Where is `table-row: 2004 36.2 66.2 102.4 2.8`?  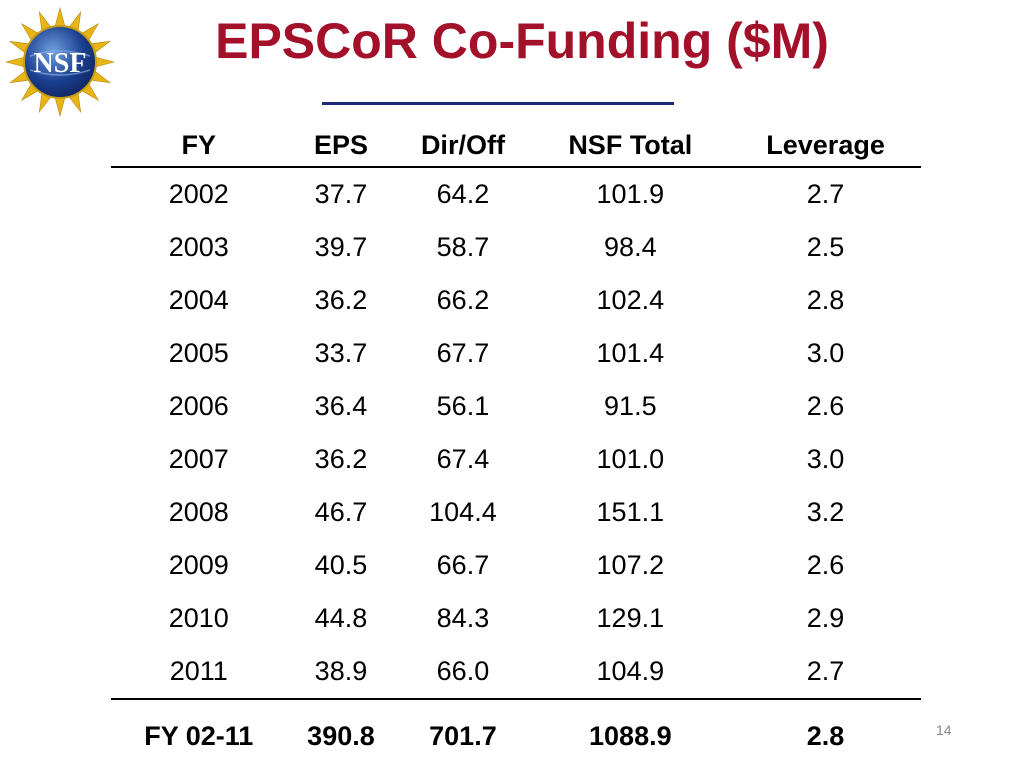
table-row: 2004 36.2 66.2 102.4 2.8 is located at coordinates (516, 300).